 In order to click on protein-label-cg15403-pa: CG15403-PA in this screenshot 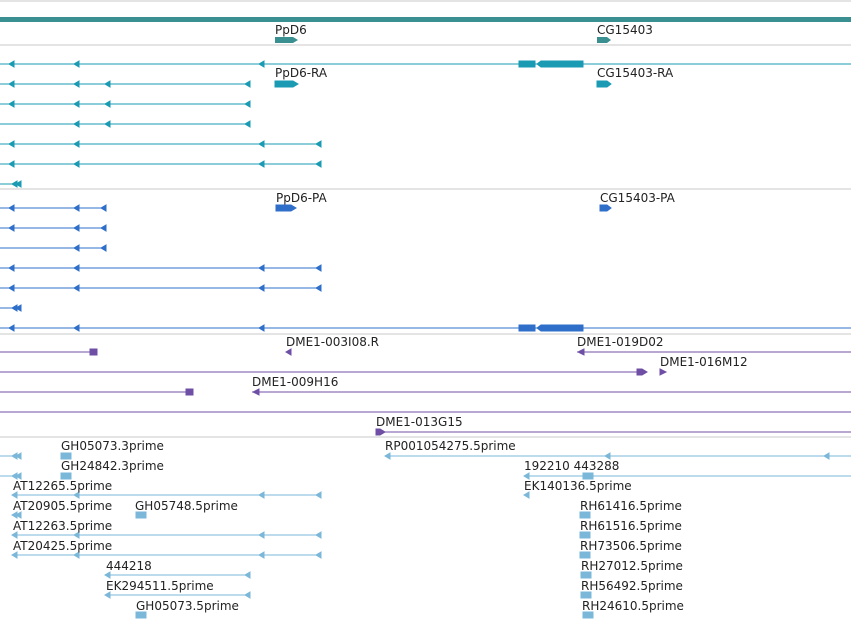, I will do `click(638, 198)`.